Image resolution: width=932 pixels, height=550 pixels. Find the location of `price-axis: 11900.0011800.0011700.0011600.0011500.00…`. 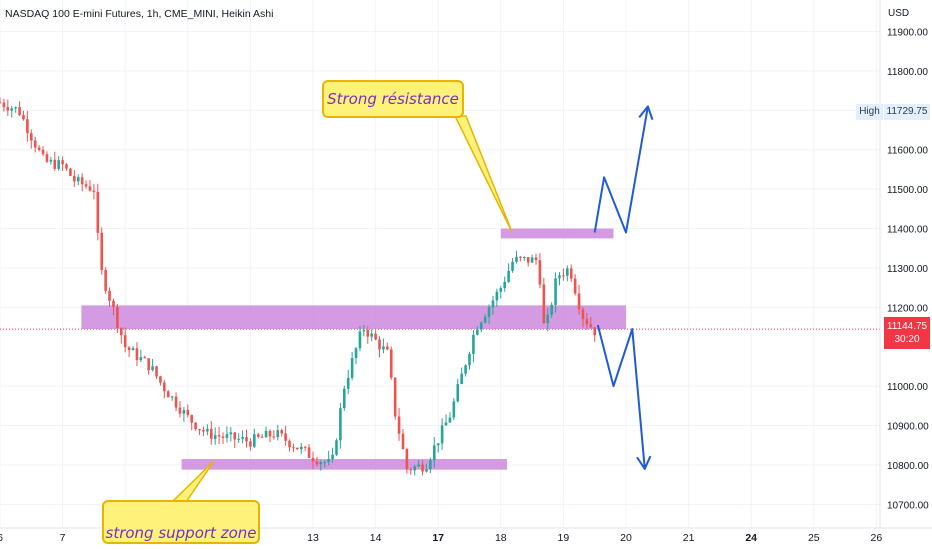

price-axis: 11900.0011800.0011700.0011600.0011500.00… is located at coordinates (905, 275).